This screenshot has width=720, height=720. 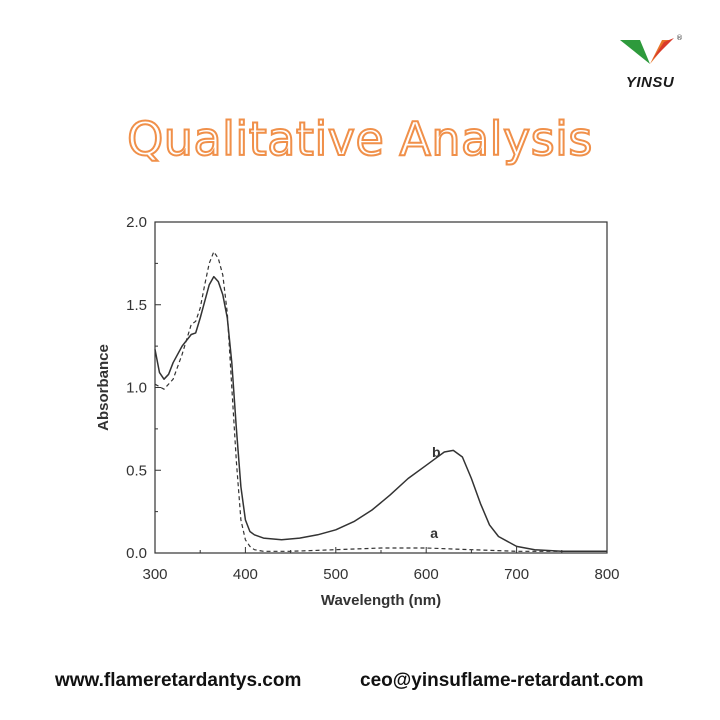 I want to click on x-tick-label: 300, so click(x=154, y=574).